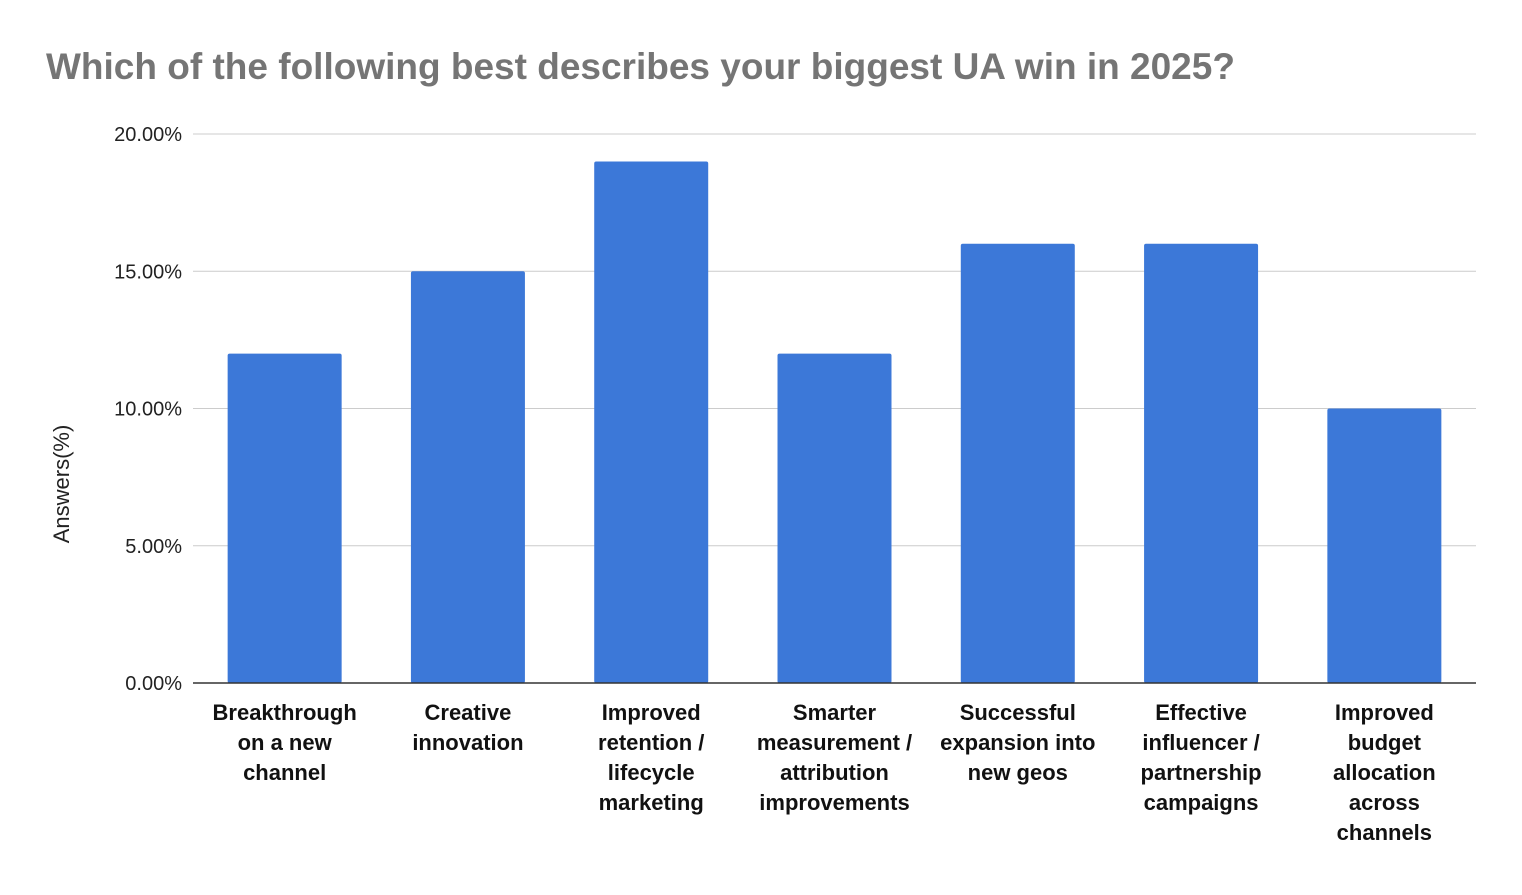  I want to click on y-axis-ticks: 0.00% 5.00% 10.00% 15.00% 20.00%, so click(148, 409).